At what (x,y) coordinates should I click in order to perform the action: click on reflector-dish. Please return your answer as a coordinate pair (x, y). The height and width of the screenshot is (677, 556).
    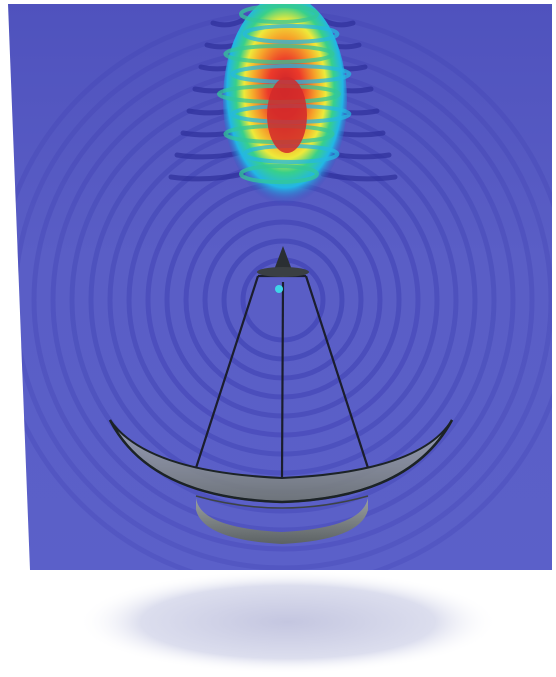
    Looking at the image, I should click on (281, 481).